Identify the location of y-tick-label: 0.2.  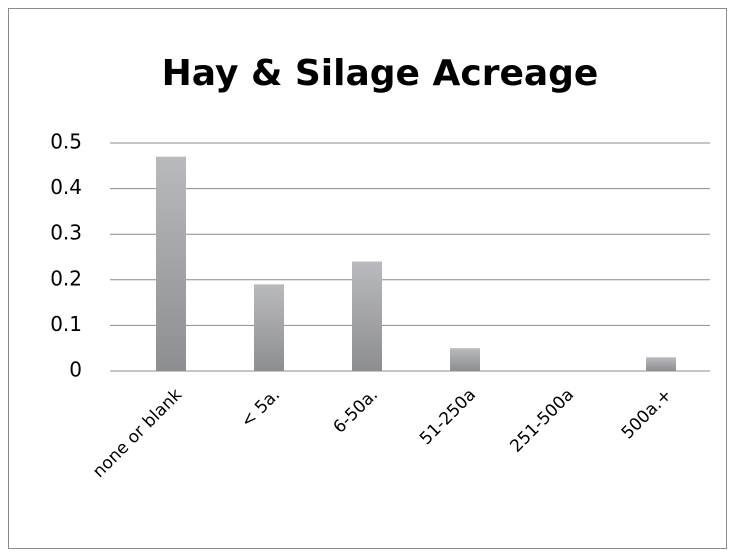
(66, 278).